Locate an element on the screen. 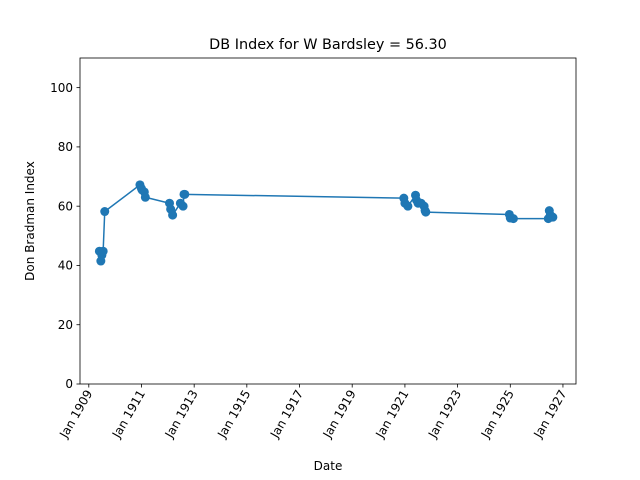  y-tick-label: 100 is located at coordinates (61, 88).